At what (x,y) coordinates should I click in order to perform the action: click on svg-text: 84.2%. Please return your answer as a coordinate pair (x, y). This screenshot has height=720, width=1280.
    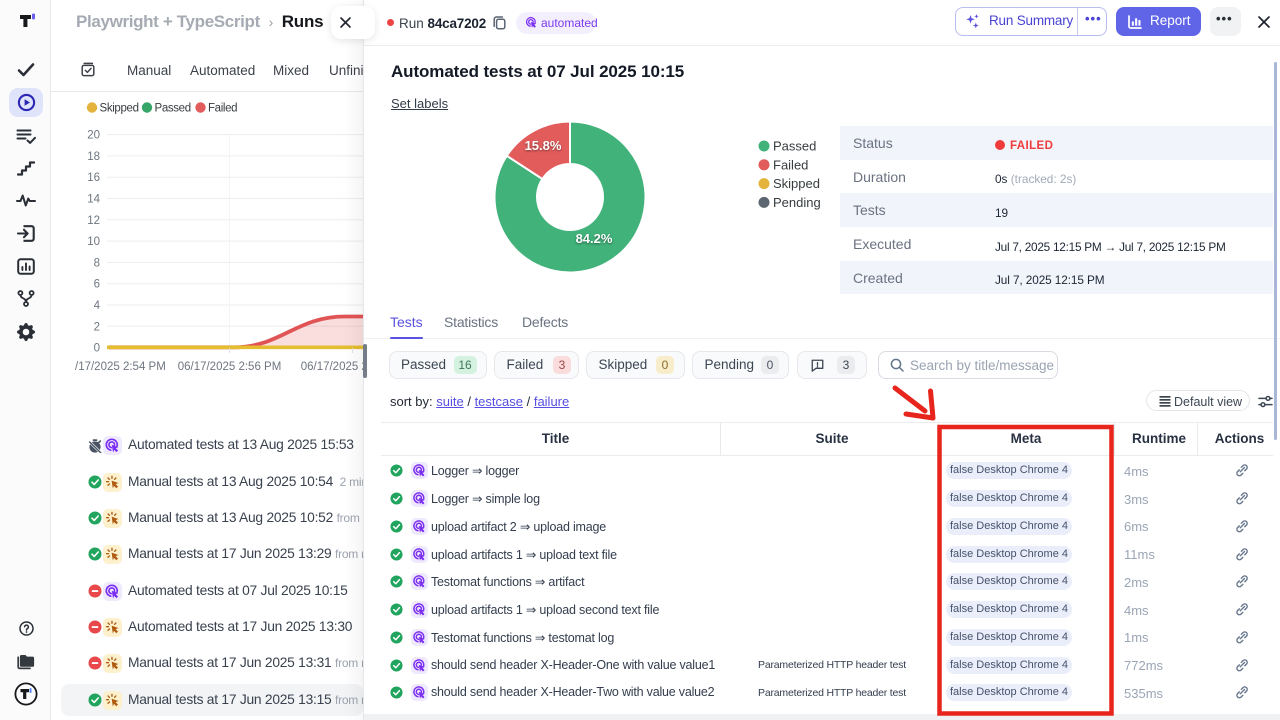
    Looking at the image, I should click on (594, 238).